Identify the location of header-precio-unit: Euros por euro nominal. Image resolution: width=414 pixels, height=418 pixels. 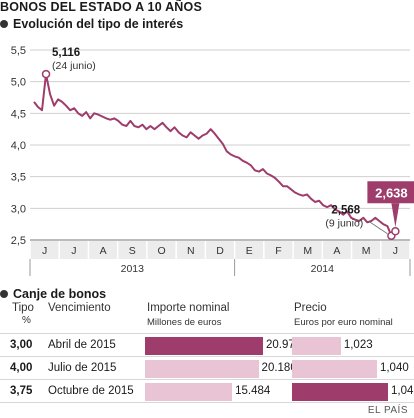
(343, 322).